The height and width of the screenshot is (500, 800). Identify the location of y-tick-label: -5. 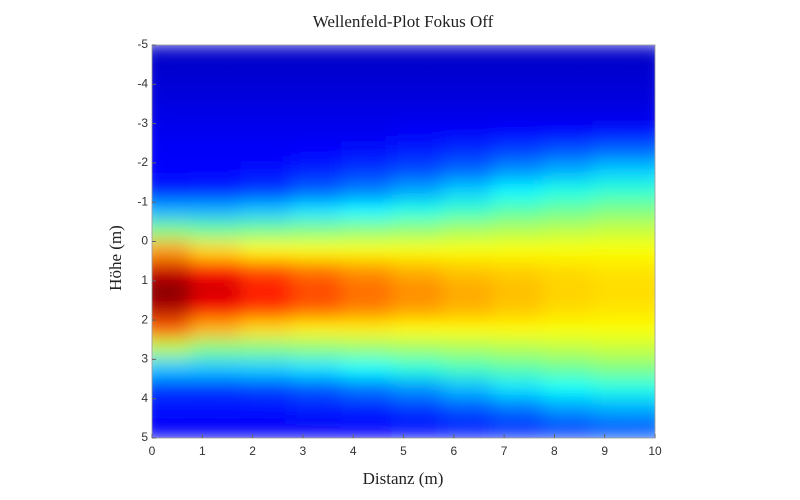
(142, 44).